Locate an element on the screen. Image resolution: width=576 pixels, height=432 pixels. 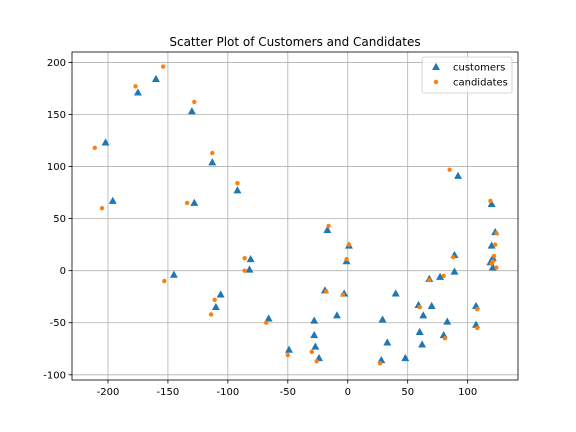
y-tick-label: 200 is located at coordinates (56, 63).